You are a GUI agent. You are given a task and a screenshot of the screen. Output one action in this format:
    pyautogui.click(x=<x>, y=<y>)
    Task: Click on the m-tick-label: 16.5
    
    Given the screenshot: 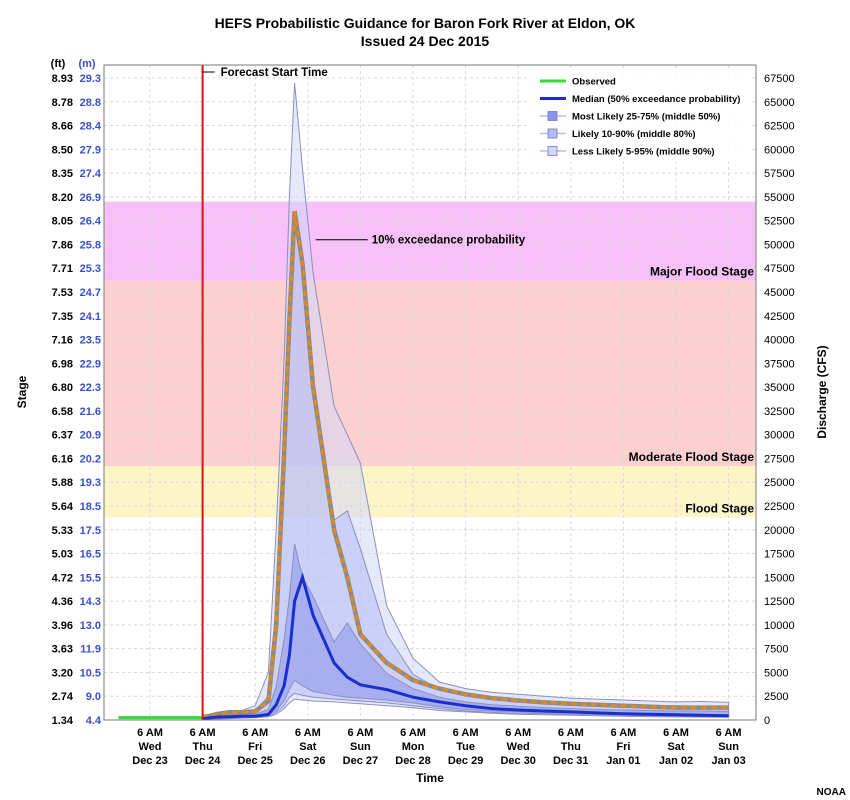 What is the action you would take?
    pyautogui.click(x=90, y=555)
    